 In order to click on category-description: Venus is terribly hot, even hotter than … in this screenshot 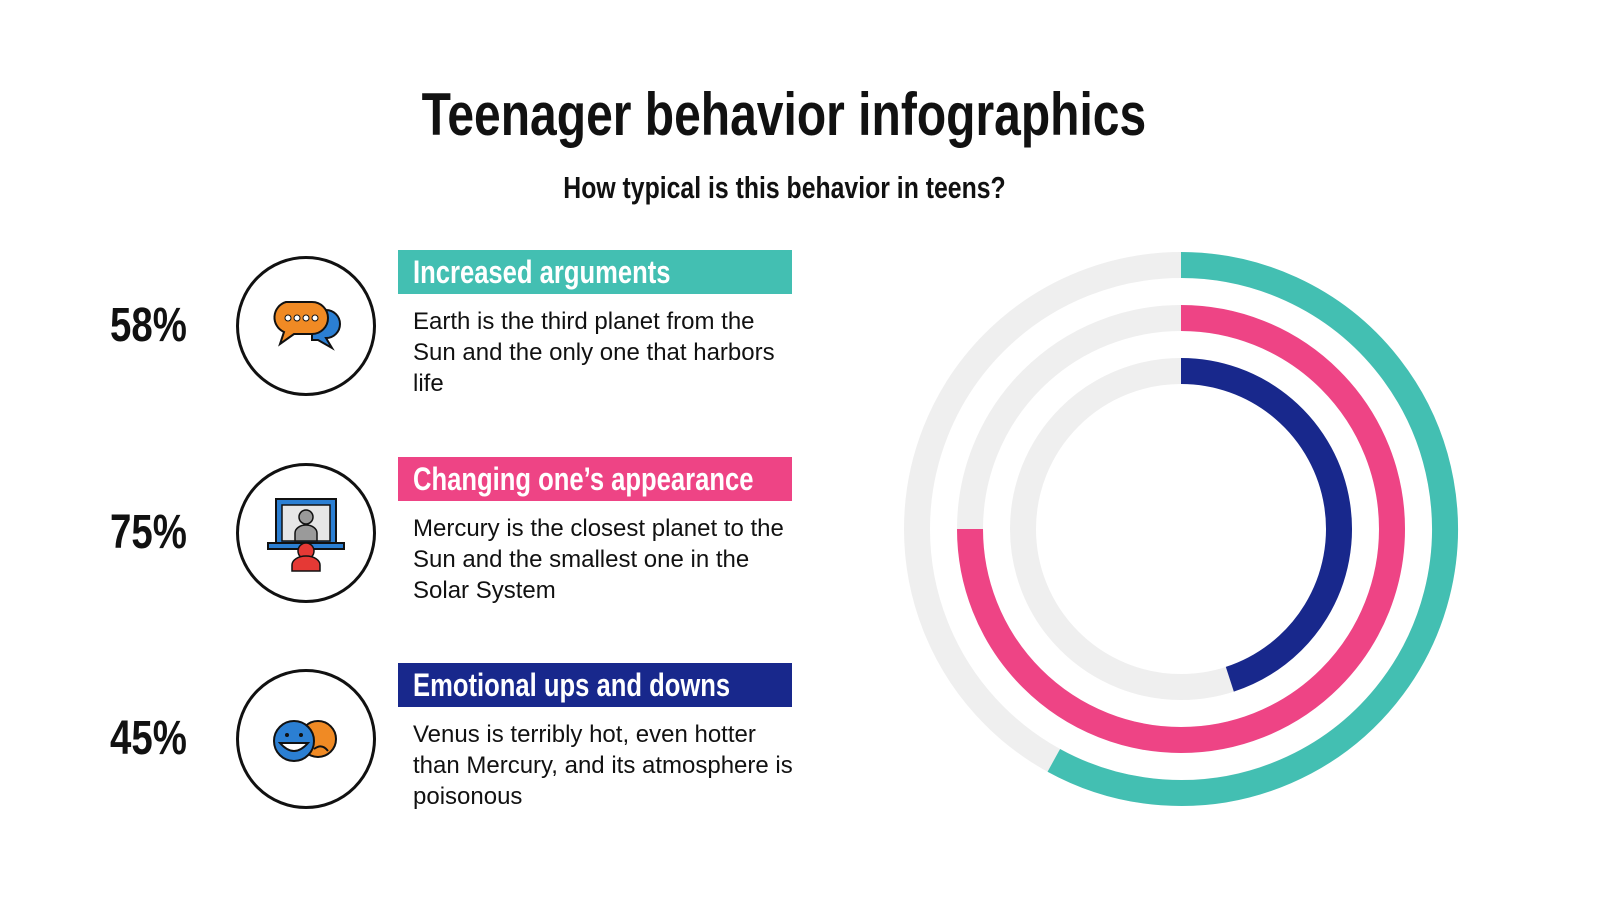, I will do `click(603, 765)`.